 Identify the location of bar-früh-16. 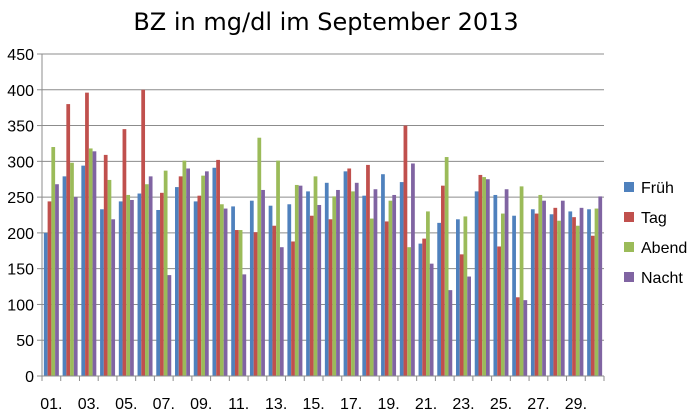
(326, 279).